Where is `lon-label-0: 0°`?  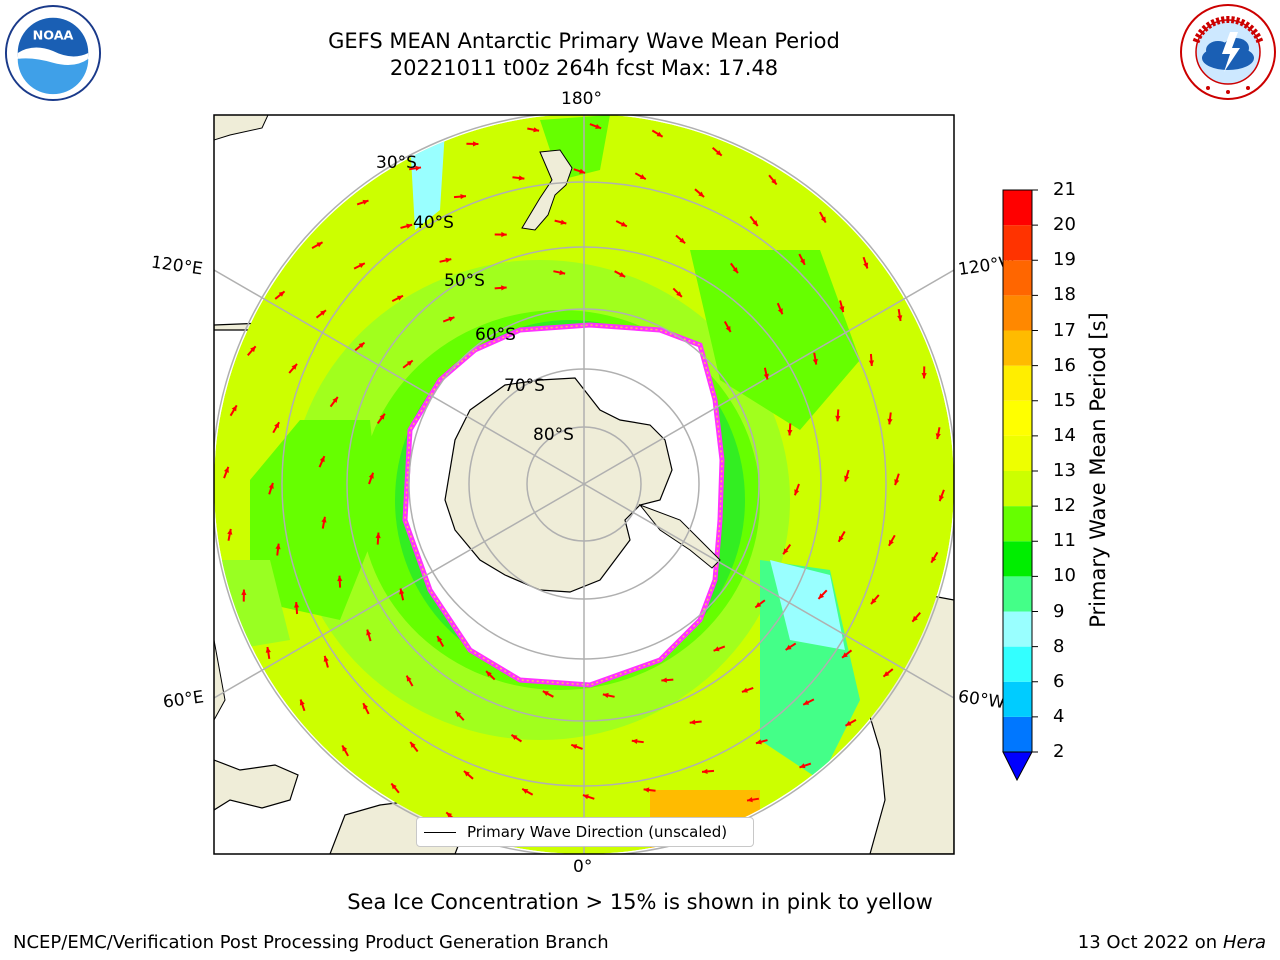 lon-label-0: 0° is located at coordinates (583, 867).